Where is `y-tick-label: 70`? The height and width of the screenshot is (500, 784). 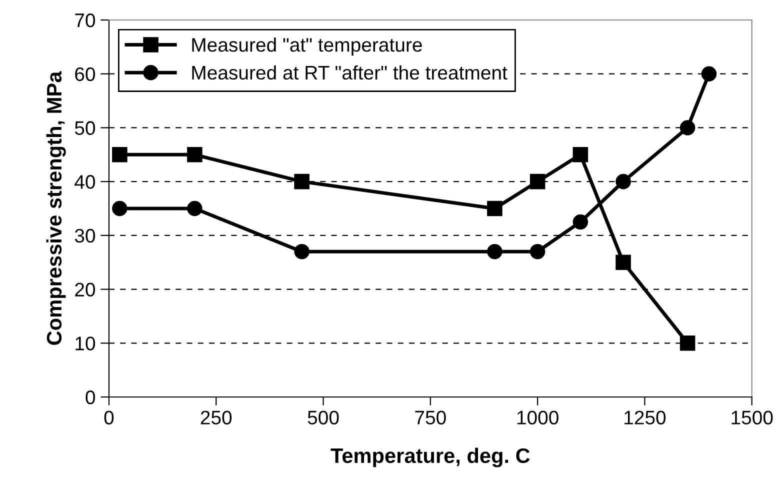 y-tick-label: 70 is located at coordinates (85, 20).